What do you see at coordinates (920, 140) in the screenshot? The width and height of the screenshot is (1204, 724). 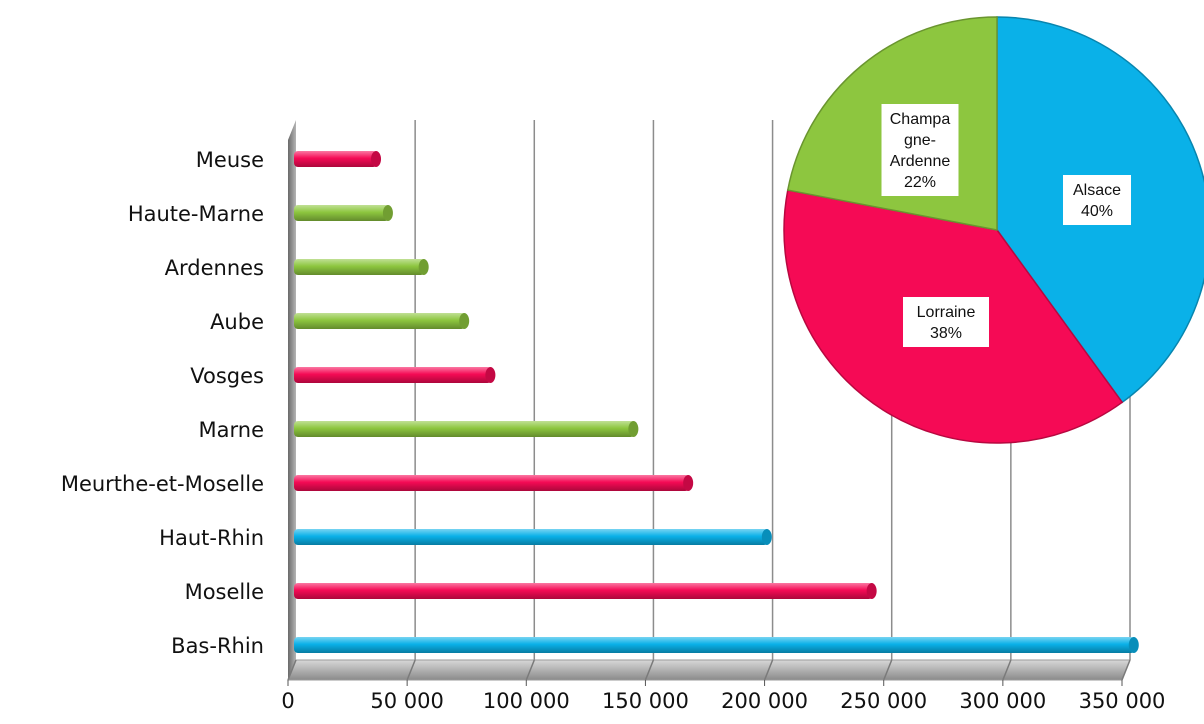 I see `pie-label-line: gne-` at bounding box center [920, 140].